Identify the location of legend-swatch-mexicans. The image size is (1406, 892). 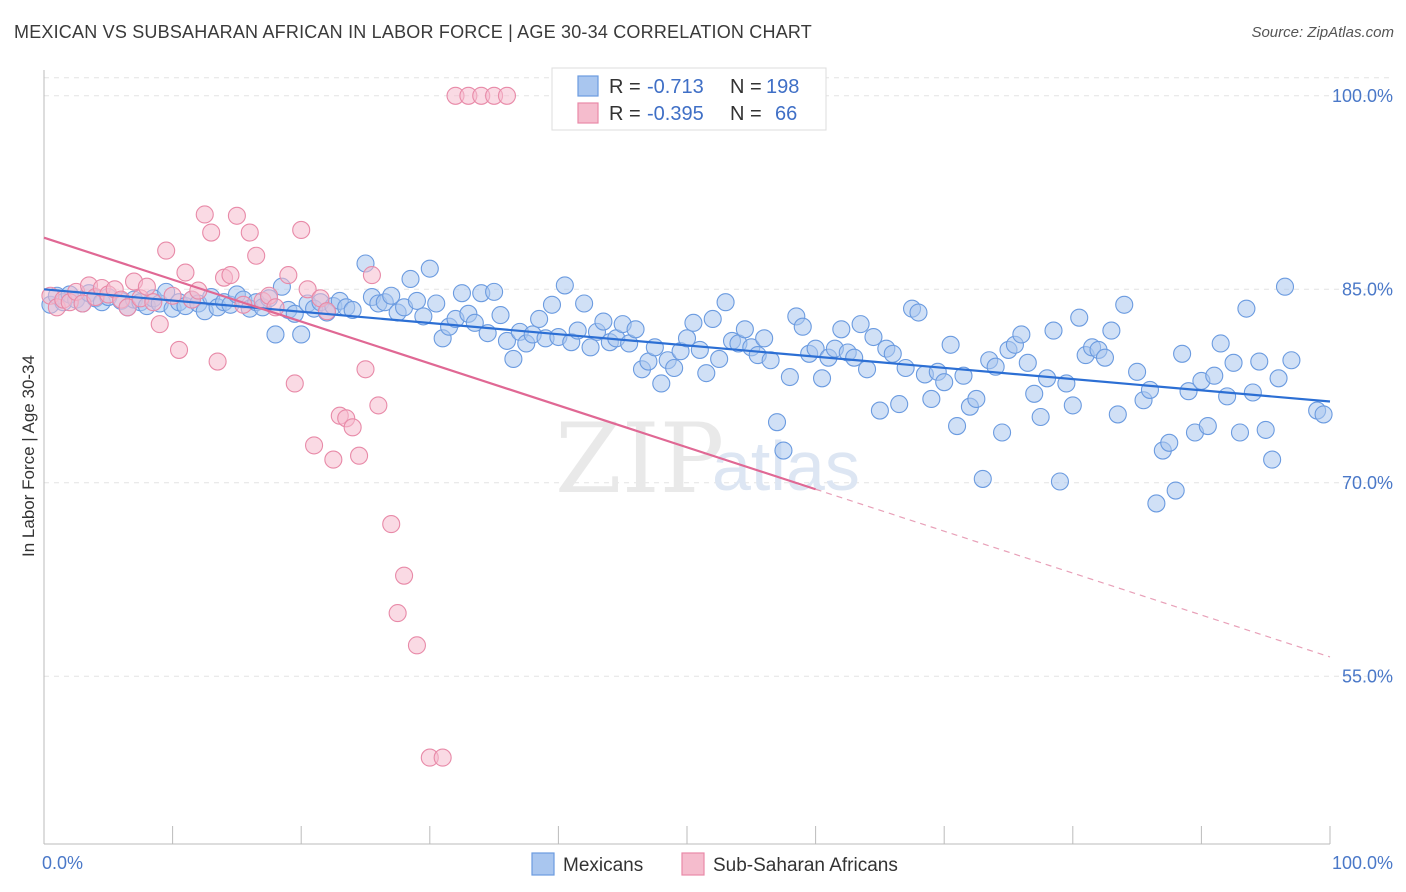
(588, 86).